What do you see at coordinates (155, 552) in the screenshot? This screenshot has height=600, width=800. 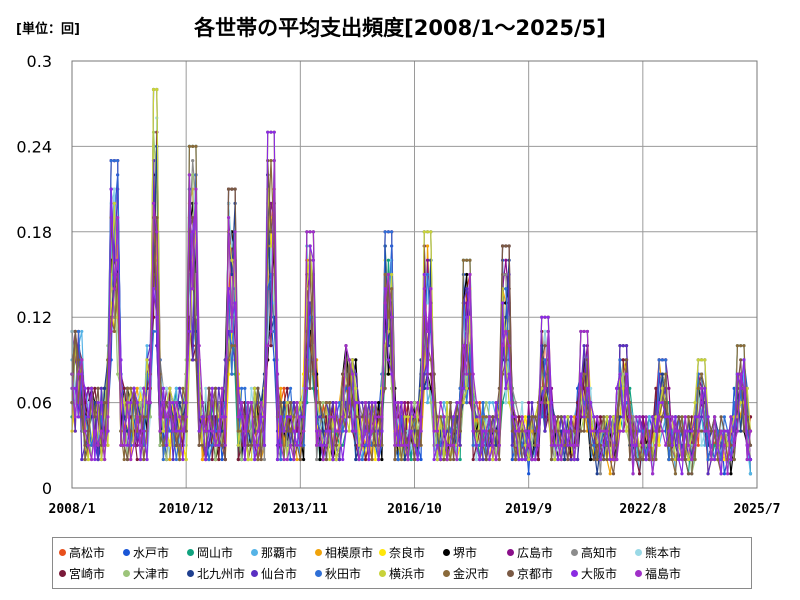 I see `legend-item: 水戸市` at bounding box center [155, 552].